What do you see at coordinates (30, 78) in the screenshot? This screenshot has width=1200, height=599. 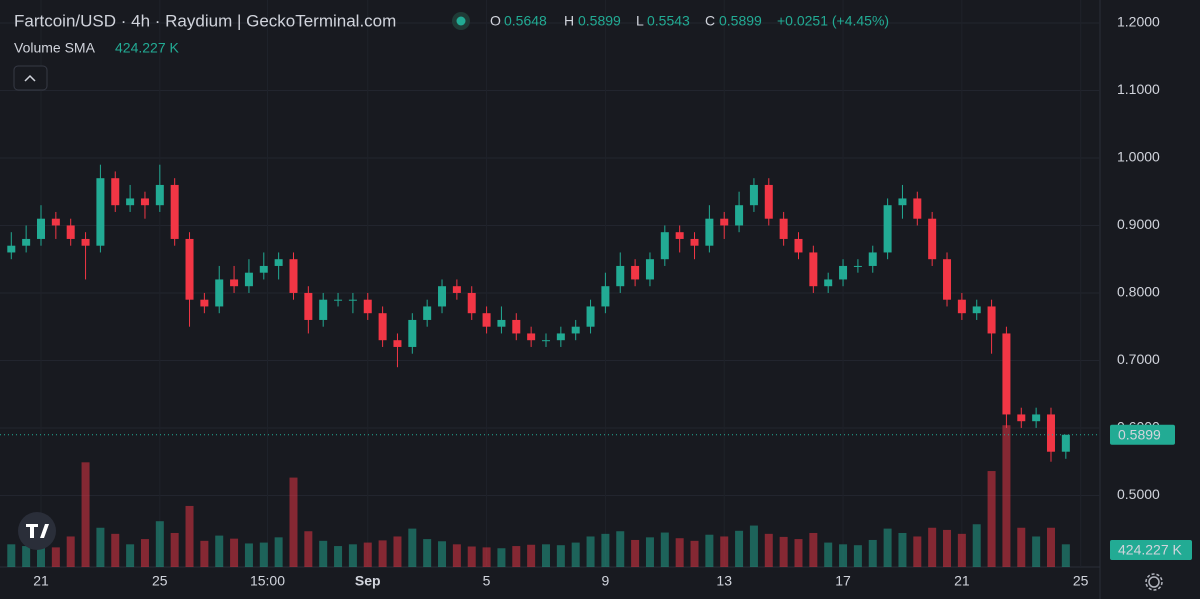 I see `collapse-button` at bounding box center [30, 78].